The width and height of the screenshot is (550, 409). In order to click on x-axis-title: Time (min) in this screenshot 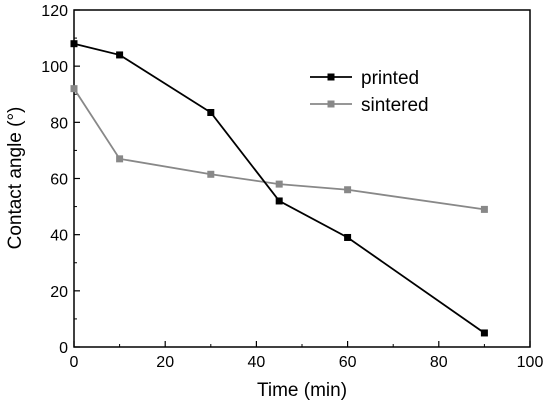, I will do `click(302, 390)`.